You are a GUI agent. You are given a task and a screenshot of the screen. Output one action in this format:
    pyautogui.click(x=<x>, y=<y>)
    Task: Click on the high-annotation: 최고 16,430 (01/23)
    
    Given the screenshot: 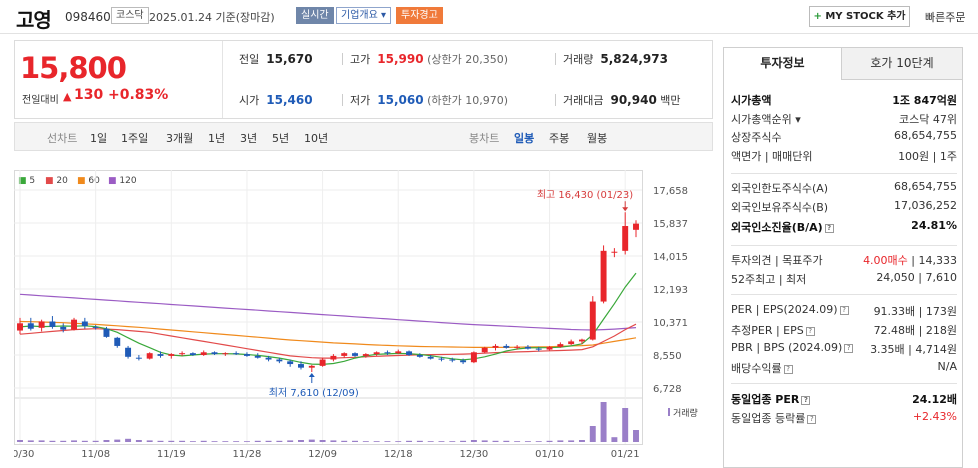 What is the action you would take?
    pyautogui.click(x=585, y=195)
    